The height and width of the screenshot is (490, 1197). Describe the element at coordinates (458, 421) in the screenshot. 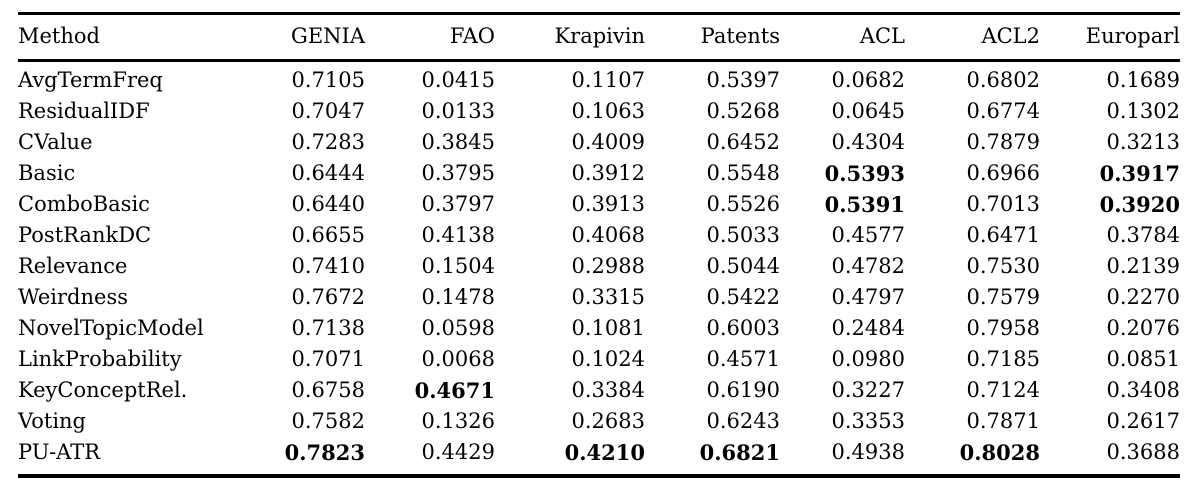

I see `score-cell: 0.1326` at that location.